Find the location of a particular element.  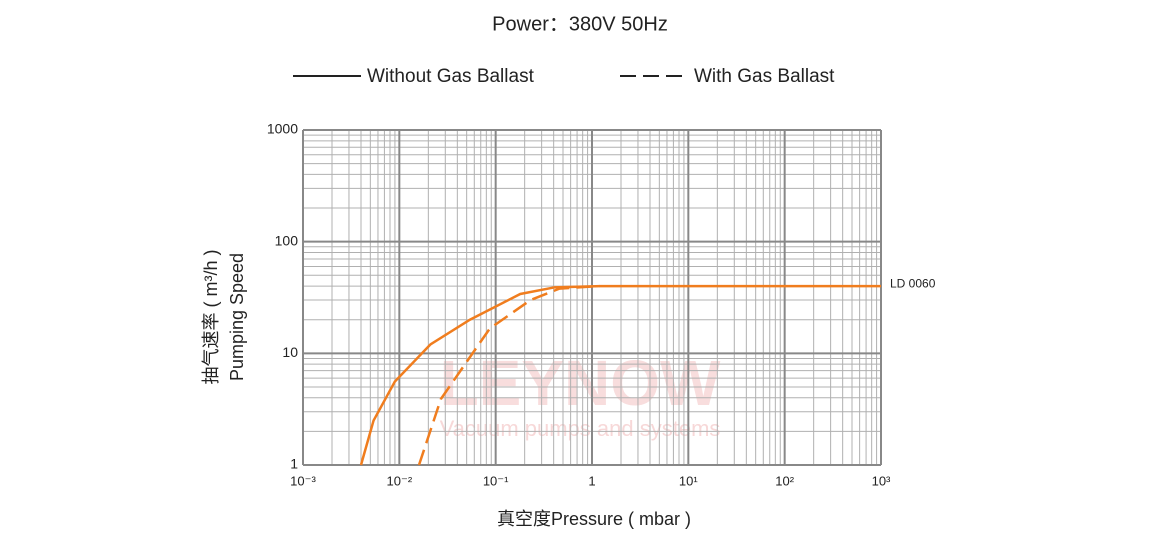

y-axis-label: 抽气速率 ( m³/h ) is located at coordinates (211, 317).